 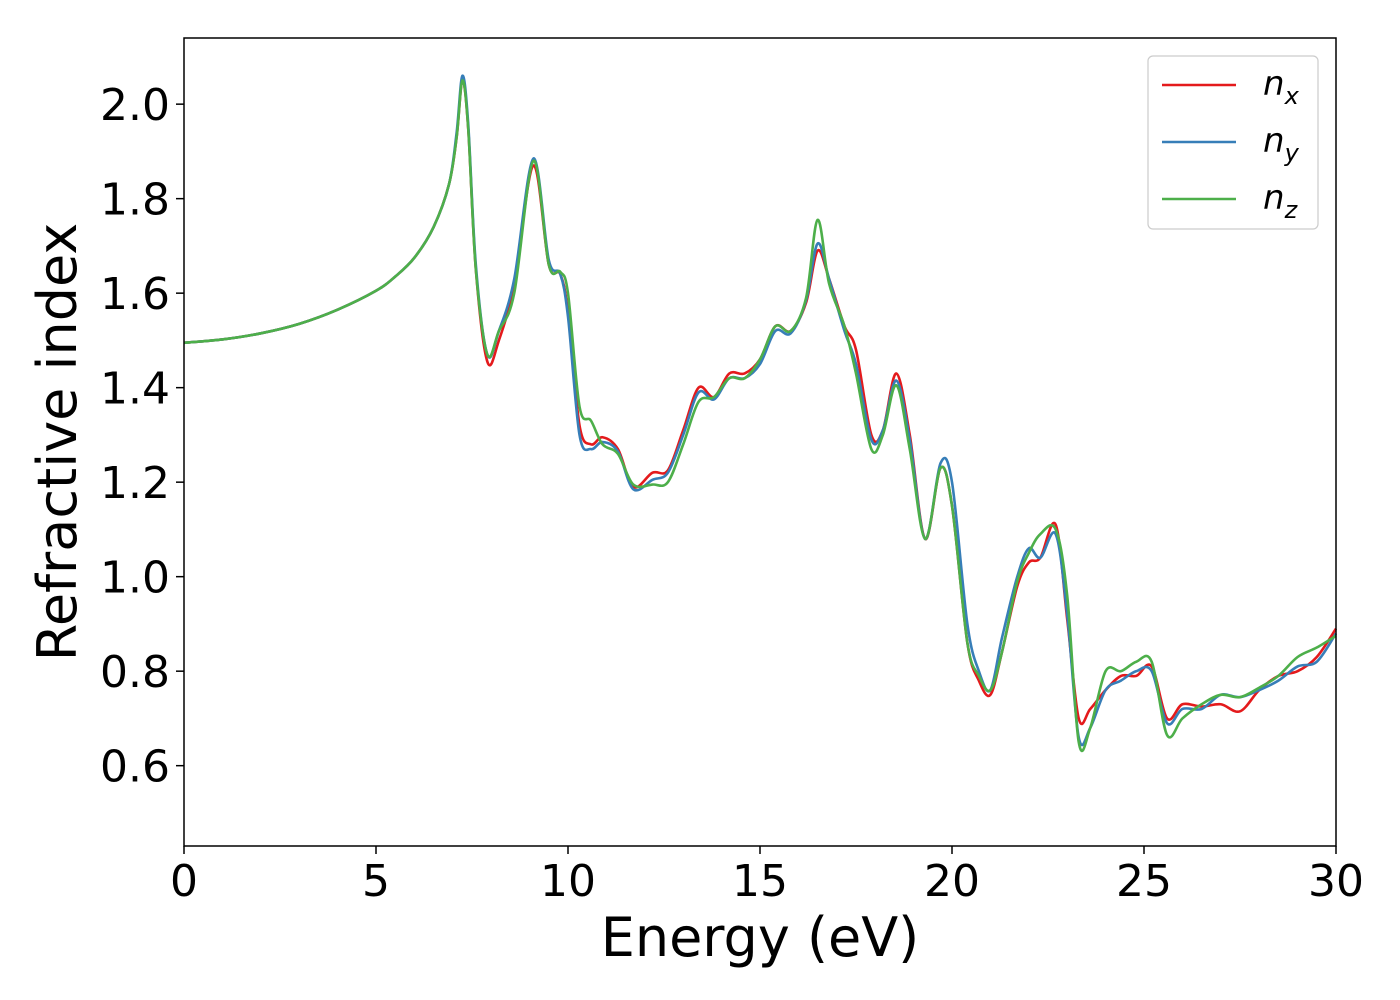 What do you see at coordinates (184, 881) in the screenshot?
I see `x-tick-label: 0` at bounding box center [184, 881].